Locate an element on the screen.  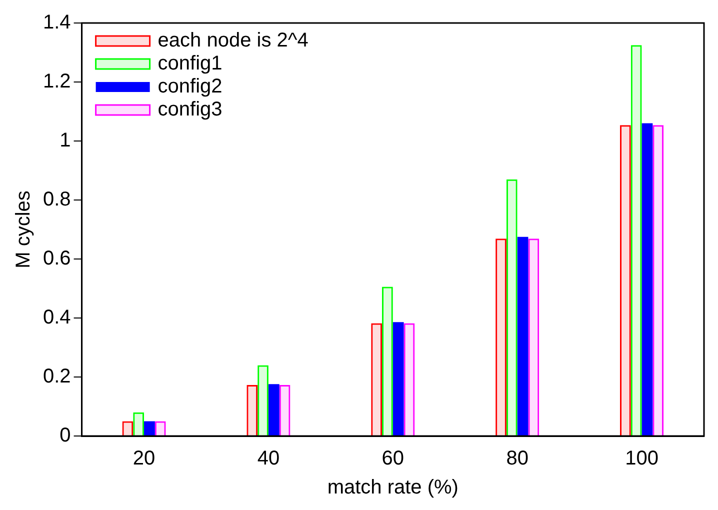
legend-label: config2 is located at coordinates (190, 87).